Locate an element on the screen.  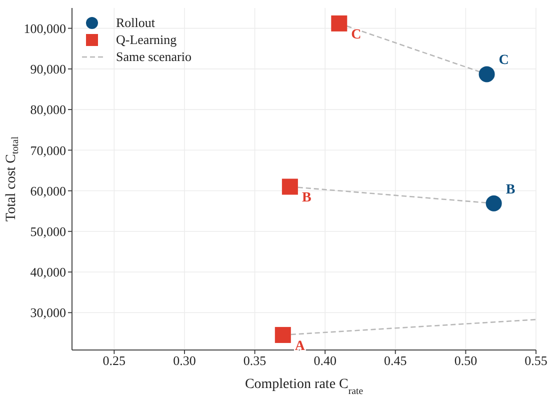
x-tick-label: 0.45 is located at coordinates (395, 360).